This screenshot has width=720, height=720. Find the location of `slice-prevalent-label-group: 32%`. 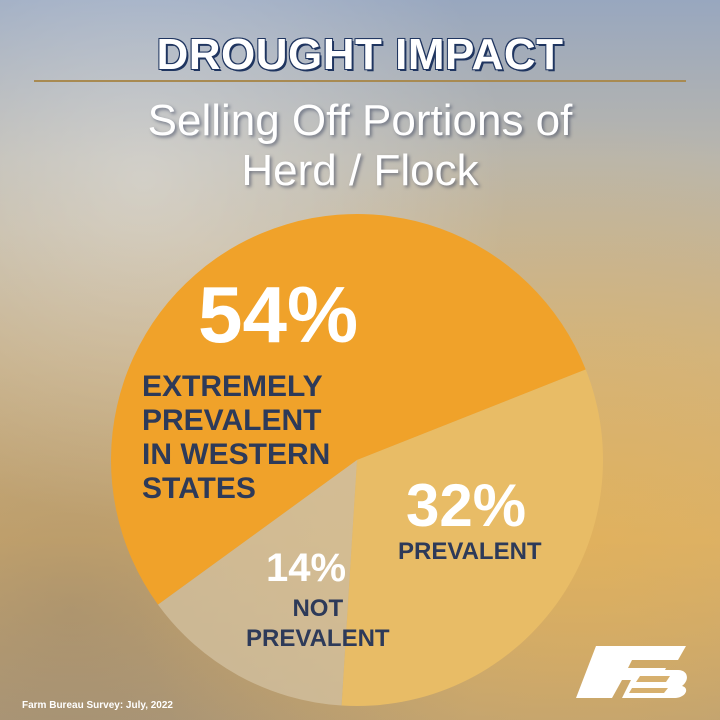

slice-prevalent-label-group: 32% is located at coordinates (466, 506).